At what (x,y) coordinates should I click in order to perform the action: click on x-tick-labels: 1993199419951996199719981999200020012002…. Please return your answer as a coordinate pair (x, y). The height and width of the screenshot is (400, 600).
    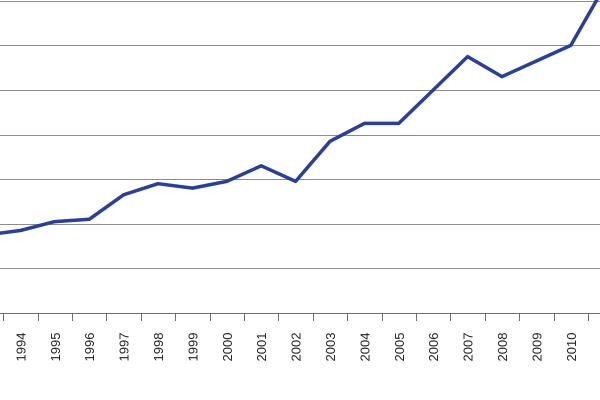
    Looking at the image, I should click on (306, 347).